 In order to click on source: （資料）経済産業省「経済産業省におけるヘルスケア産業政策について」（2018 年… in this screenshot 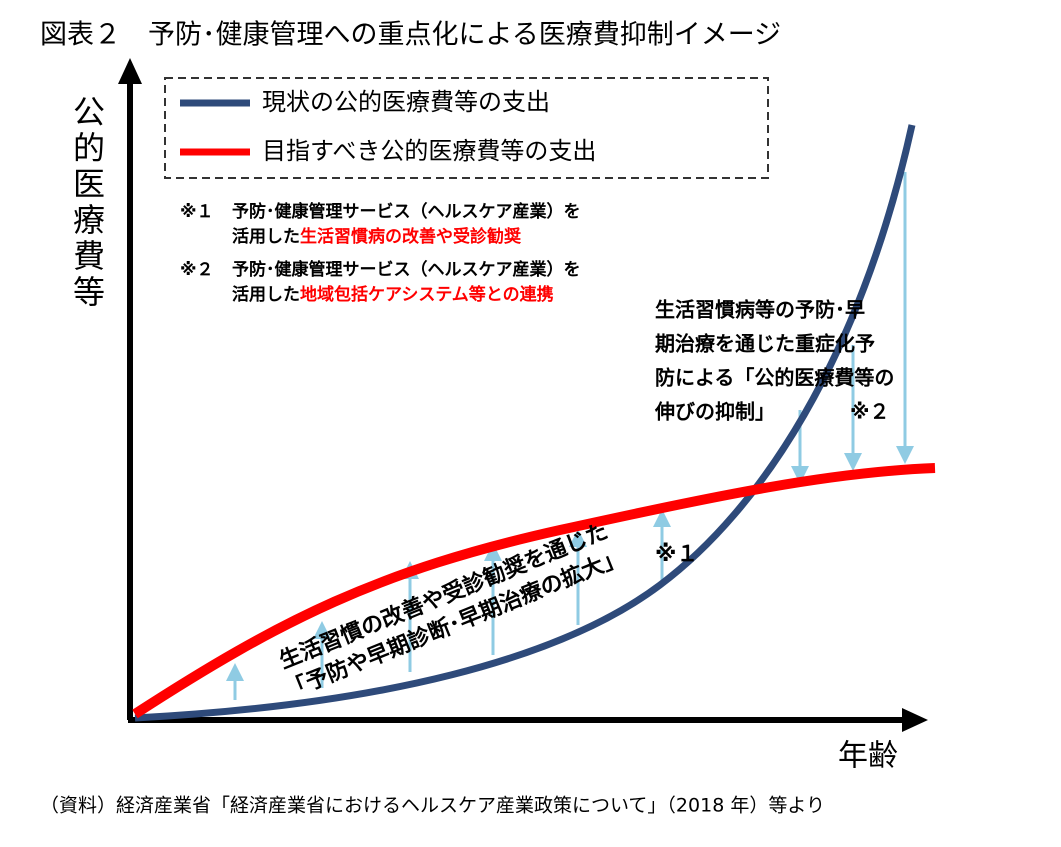, I will do `click(432, 806)`.